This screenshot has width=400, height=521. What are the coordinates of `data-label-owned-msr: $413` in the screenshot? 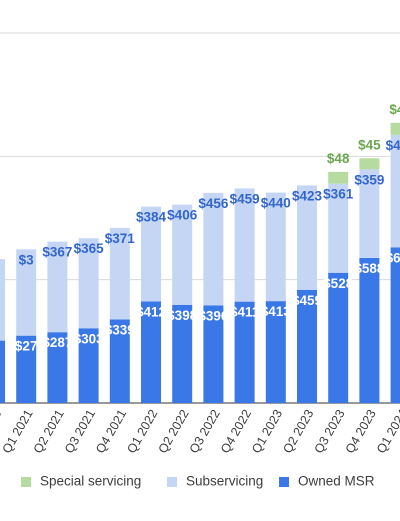 It's located at (276, 311).